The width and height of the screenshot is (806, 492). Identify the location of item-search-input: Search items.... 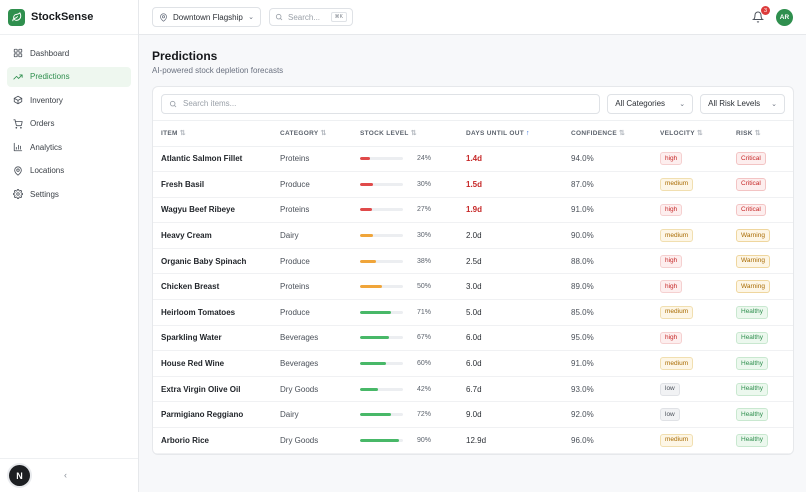
(381, 103).